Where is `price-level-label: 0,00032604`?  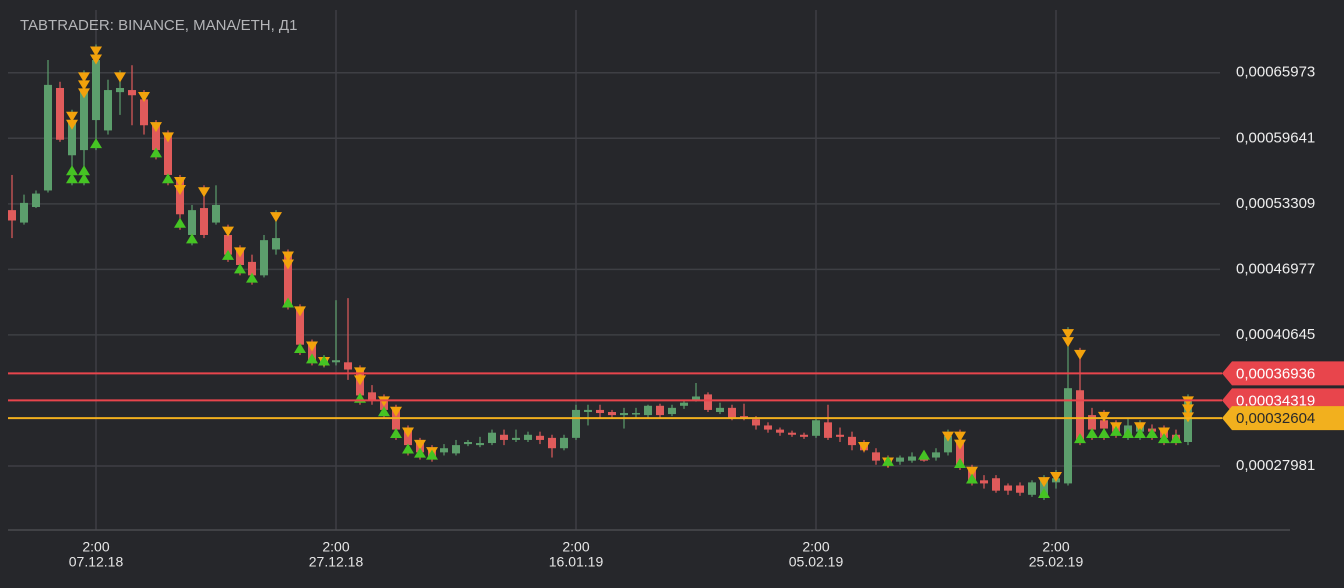
price-level-label: 0,00032604 is located at coordinates (1275, 418).